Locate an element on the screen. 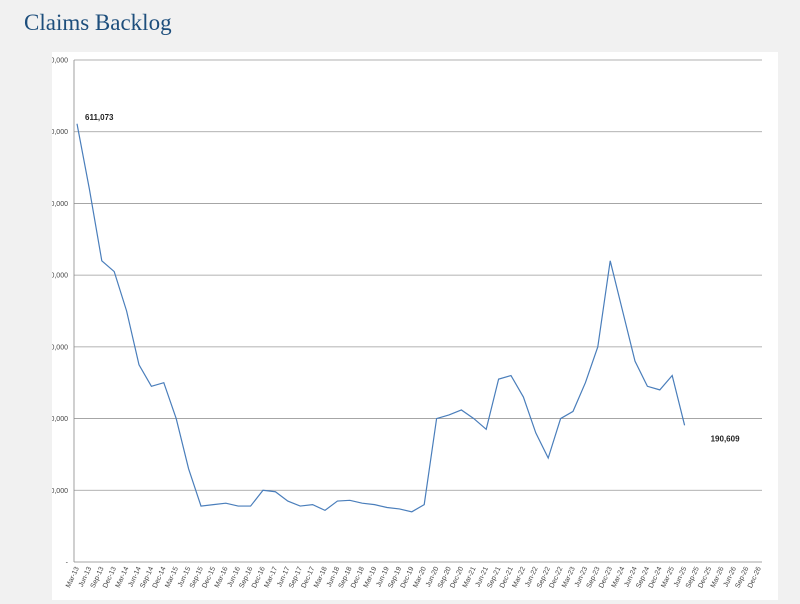 This screenshot has height=604, width=800. y-tick-label: 200,000 is located at coordinates (60, 419).